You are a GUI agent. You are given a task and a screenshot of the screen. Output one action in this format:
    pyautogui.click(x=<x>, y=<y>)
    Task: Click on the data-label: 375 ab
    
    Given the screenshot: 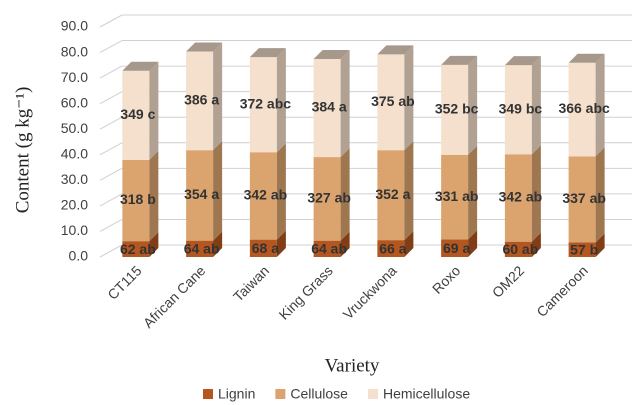 What is the action you would take?
    pyautogui.click(x=393, y=101)
    